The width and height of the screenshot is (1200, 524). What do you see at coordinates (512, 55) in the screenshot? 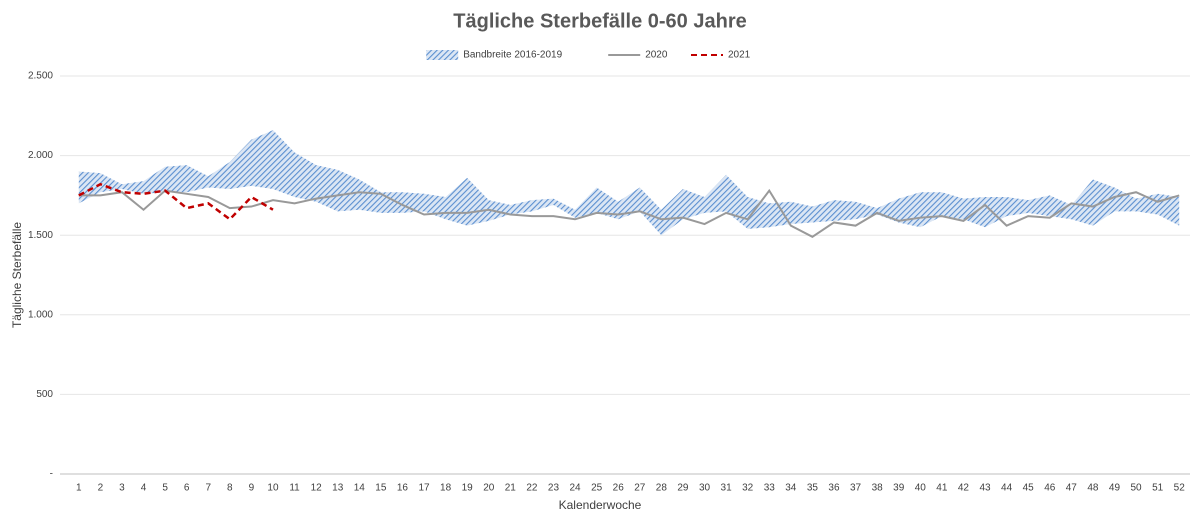
I see `legend-label: Bandbreite 2016-2019` at bounding box center [512, 55].